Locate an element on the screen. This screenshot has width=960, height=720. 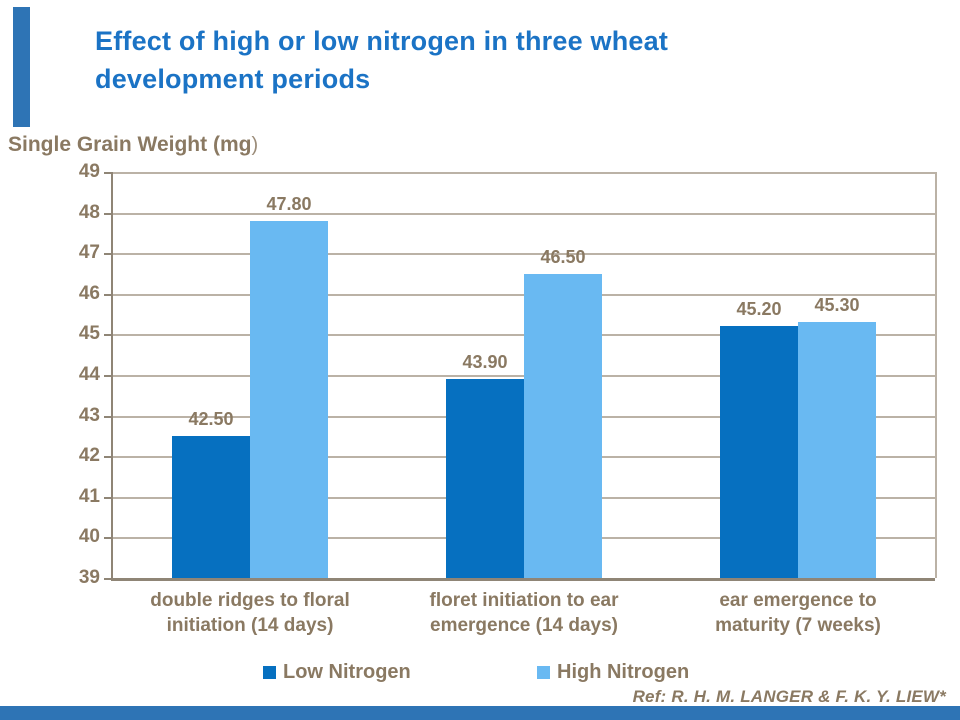
legend-label: High Nitrogen is located at coordinates (623, 672).